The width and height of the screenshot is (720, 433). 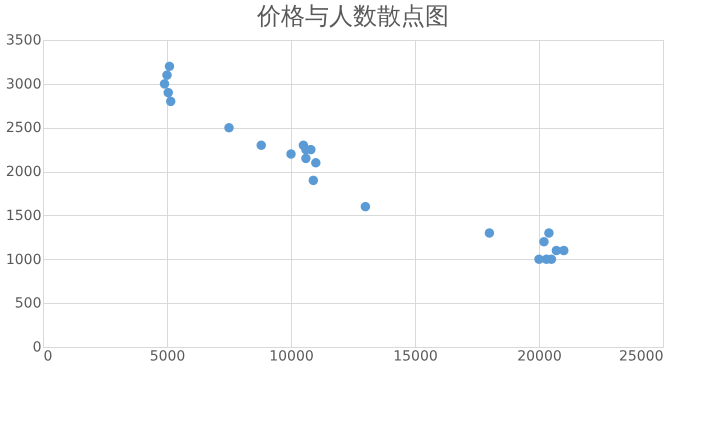 What do you see at coordinates (641, 356) in the screenshot?
I see `x-tick-label: 25000` at bounding box center [641, 356].